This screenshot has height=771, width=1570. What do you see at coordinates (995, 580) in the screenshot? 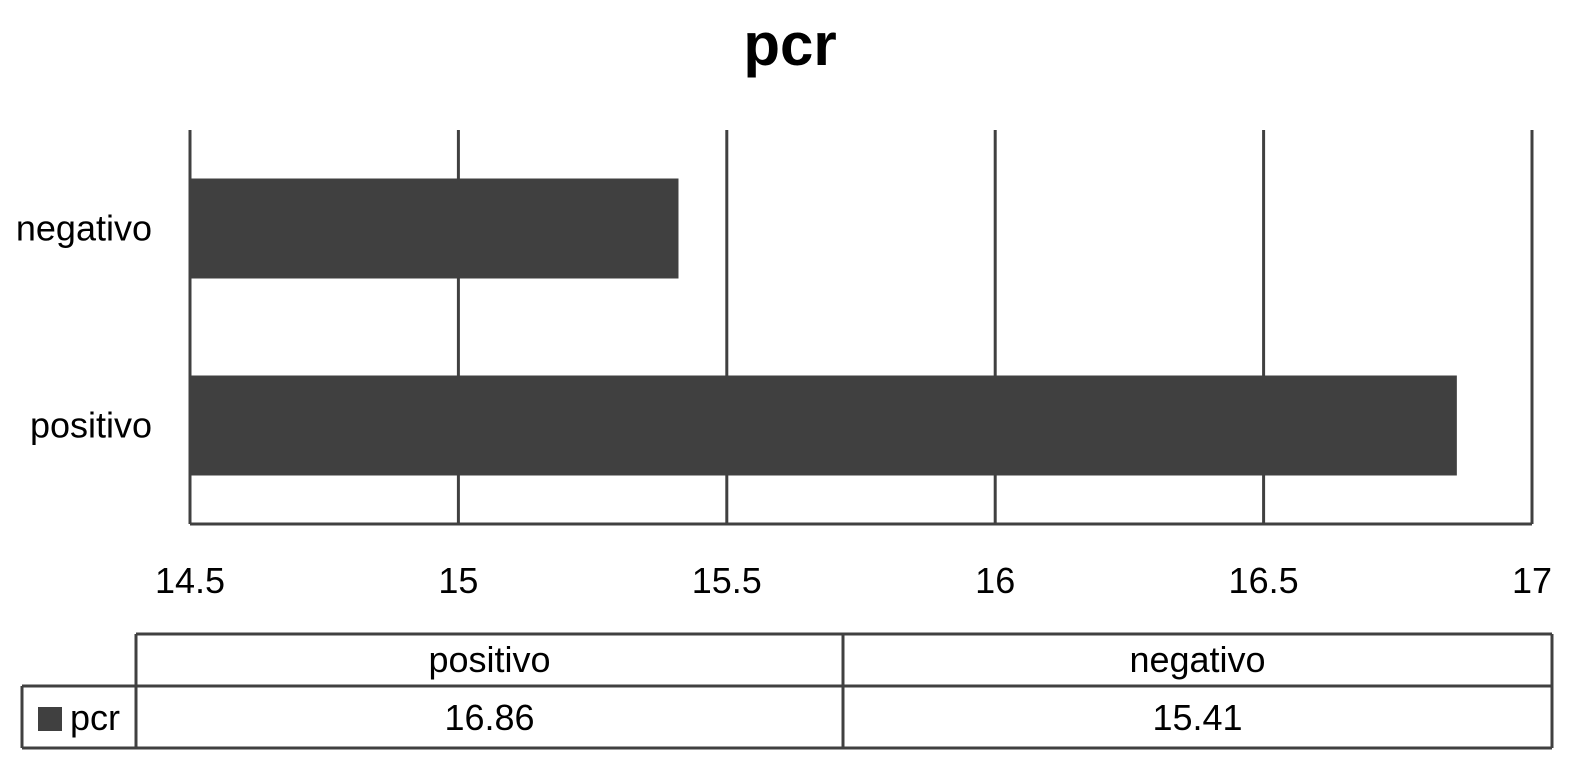
I see `x-tick-label: 16` at bounding box center [995, 580].